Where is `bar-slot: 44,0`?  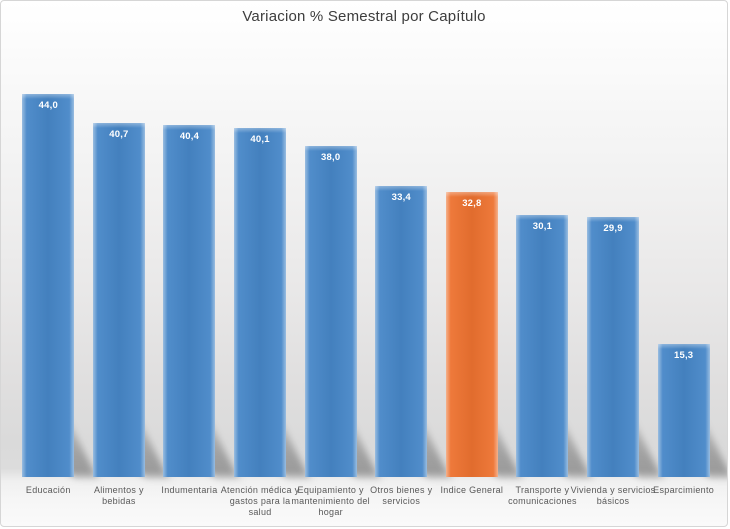
bar-slot: 44,0 is located at coordinates (55, 282).